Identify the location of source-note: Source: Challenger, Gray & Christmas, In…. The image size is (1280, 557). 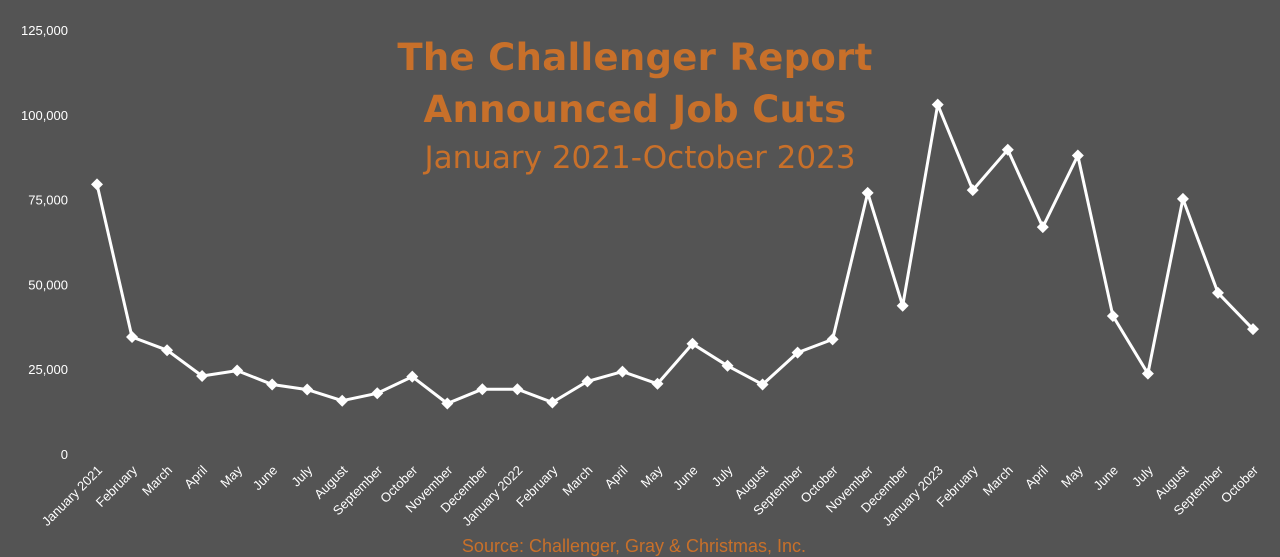
(634, 546).